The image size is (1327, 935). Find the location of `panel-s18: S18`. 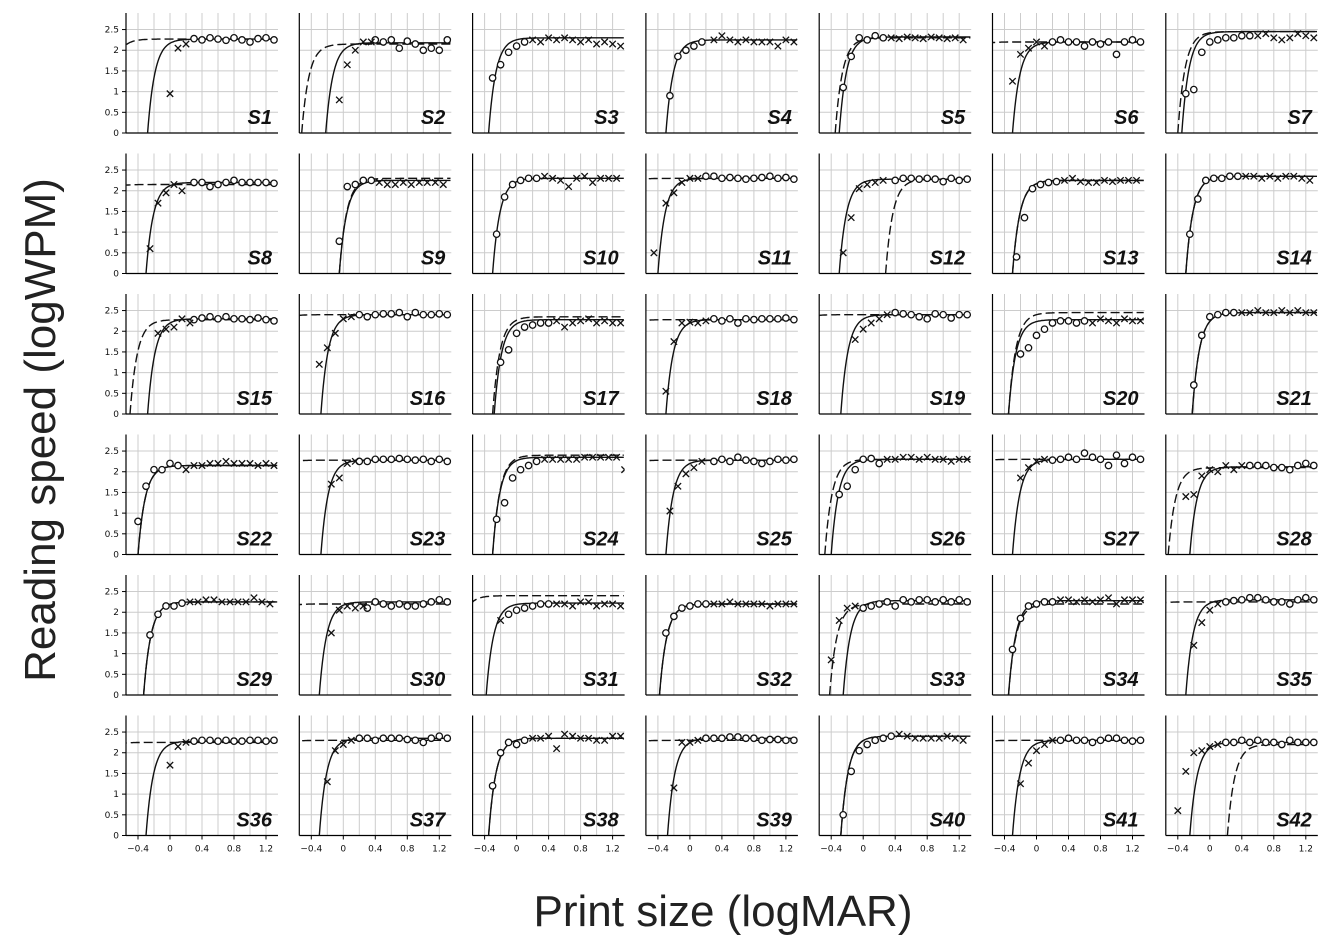

panel-s18: S18 is located at coordinates (721, 354).